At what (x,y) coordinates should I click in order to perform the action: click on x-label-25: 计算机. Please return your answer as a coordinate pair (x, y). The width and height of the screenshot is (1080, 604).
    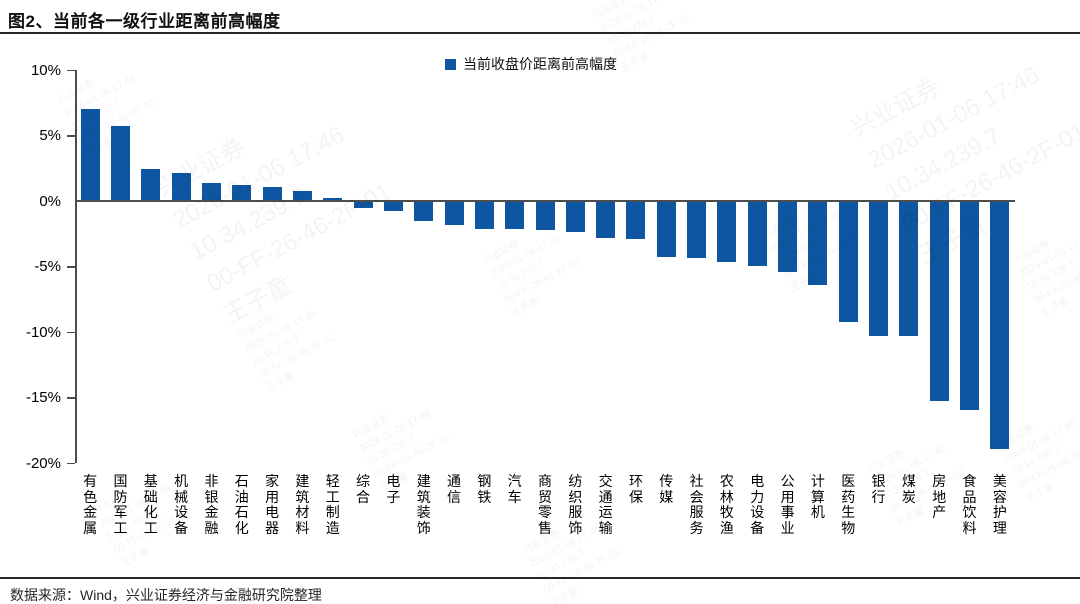
    Looking at the image, I should click on (817, 496).